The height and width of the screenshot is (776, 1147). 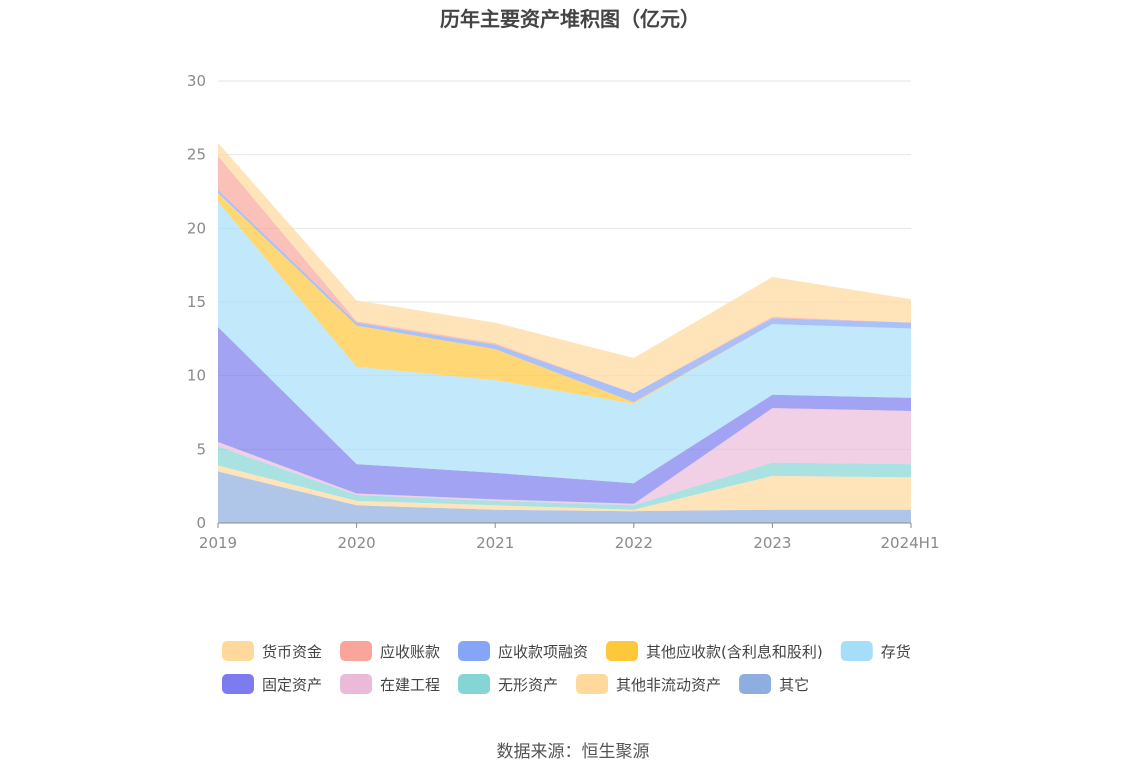 What do you see at coordinates (543, 652) in the screenshot?
I see `legend-label: 应收款项融资` at bounding box center [543, 652].